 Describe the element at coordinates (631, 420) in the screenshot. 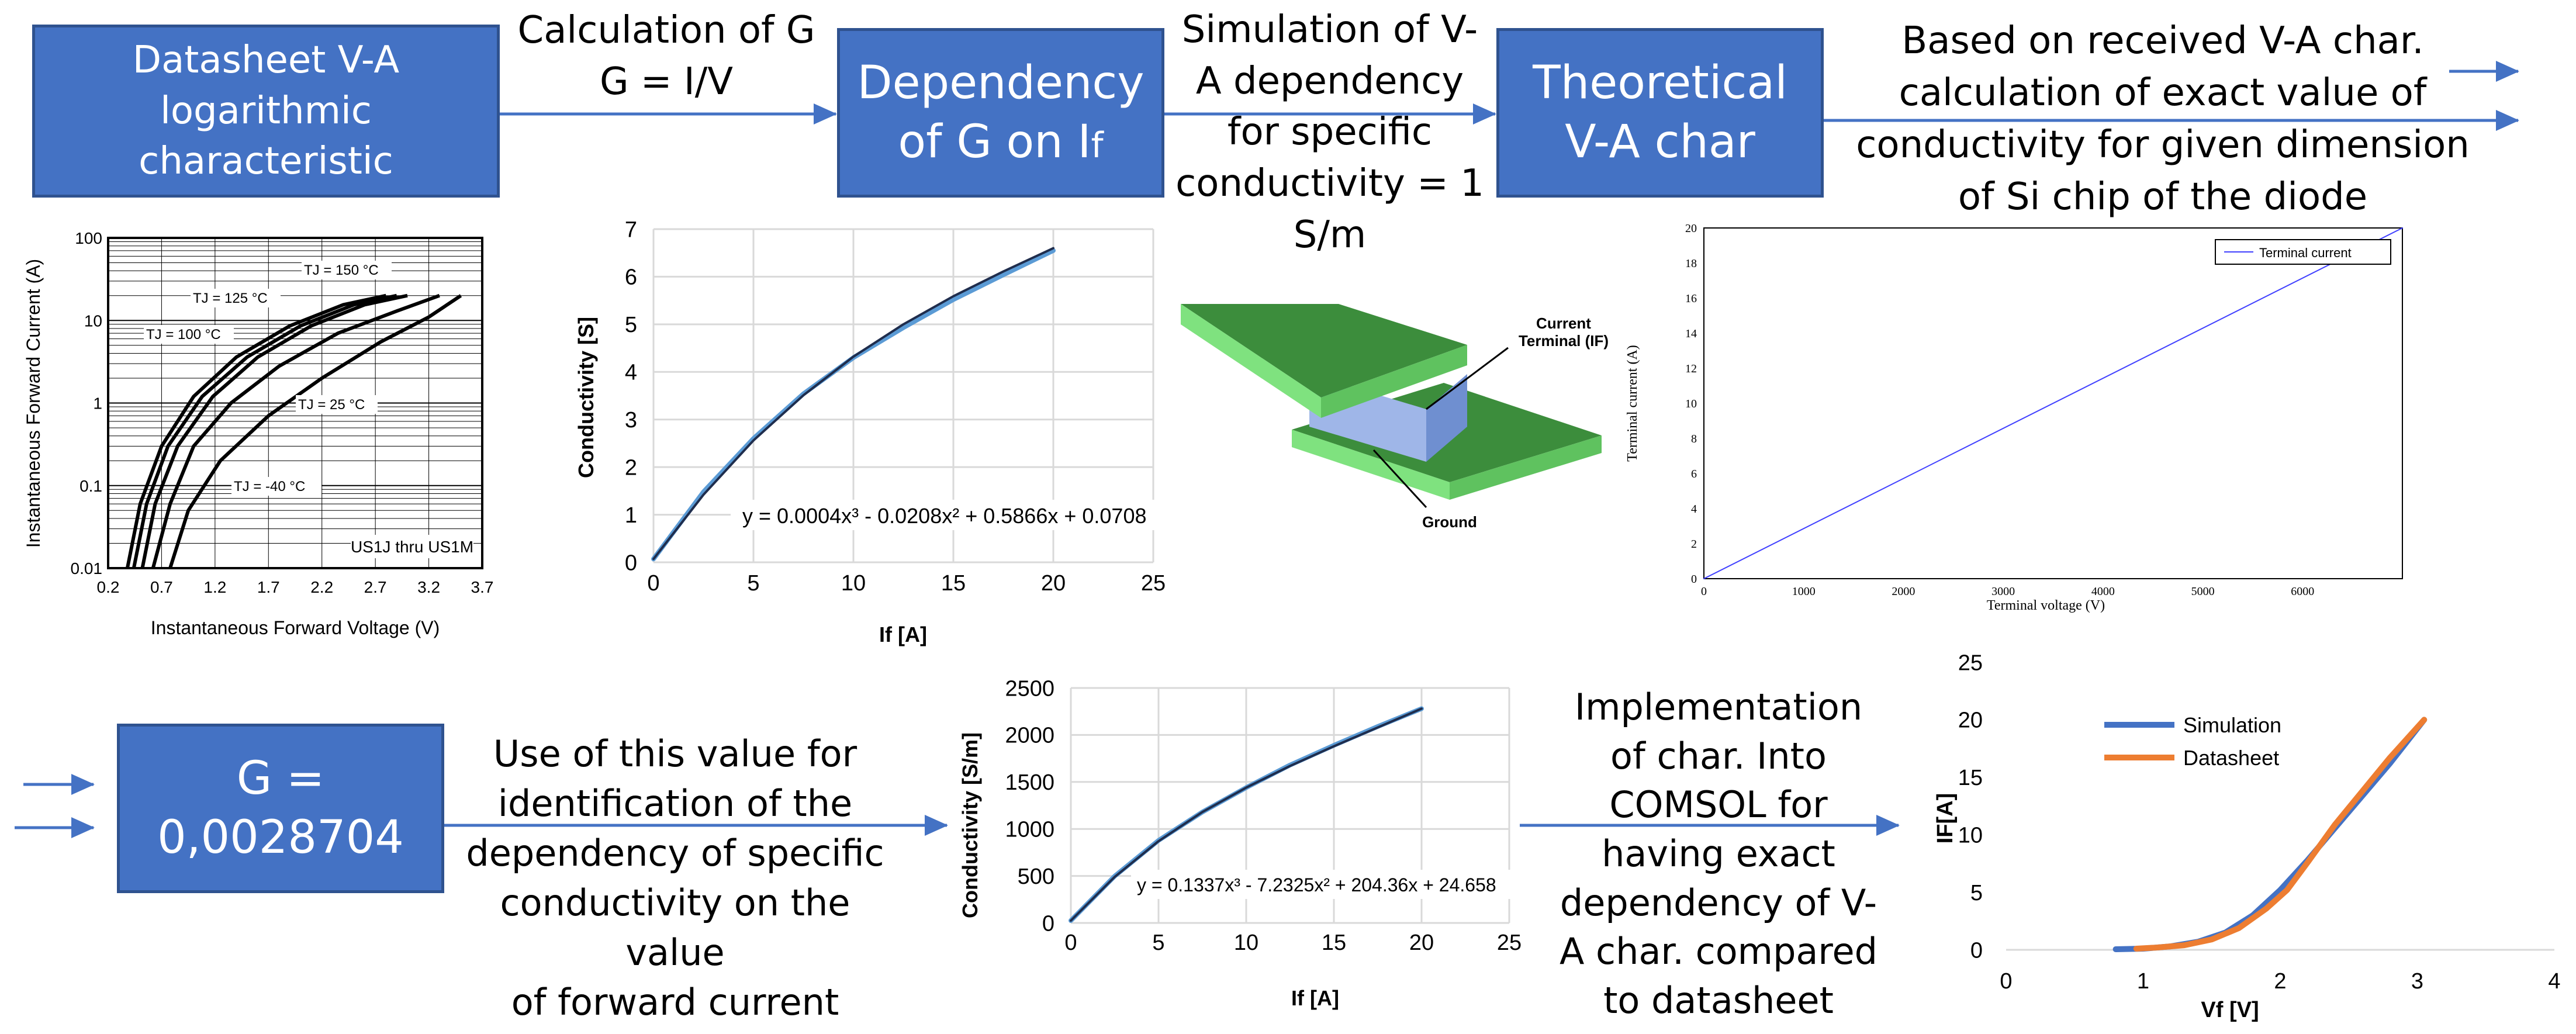

I see `chart2-ytick: 3` at that location.